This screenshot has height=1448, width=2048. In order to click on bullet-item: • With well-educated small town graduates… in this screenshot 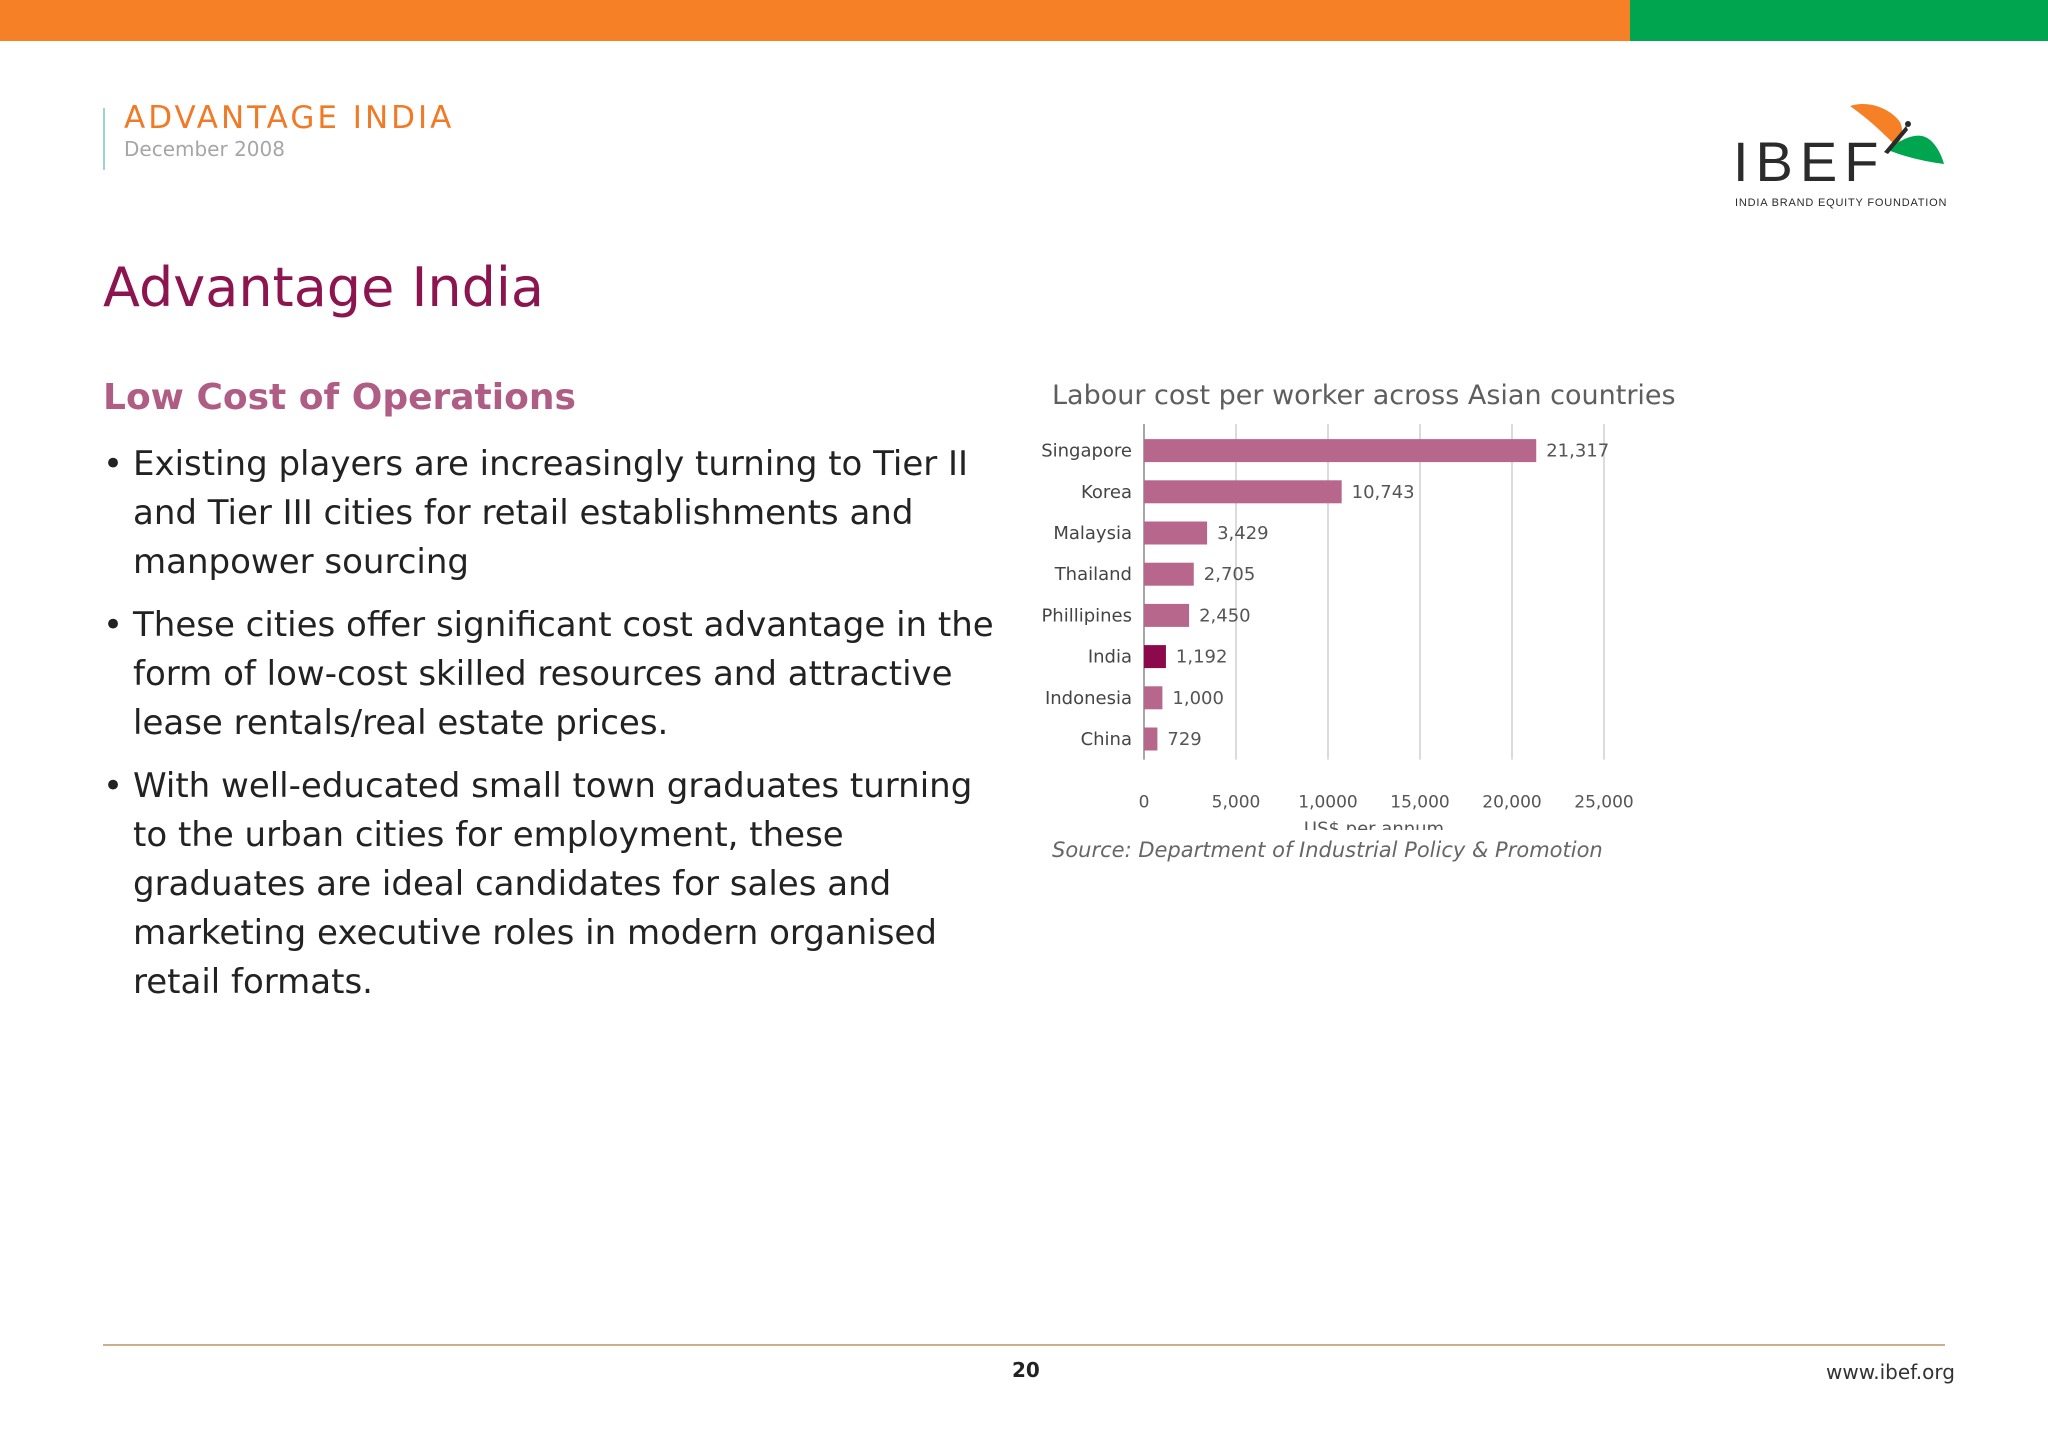, I will do `click(553, 884)`.